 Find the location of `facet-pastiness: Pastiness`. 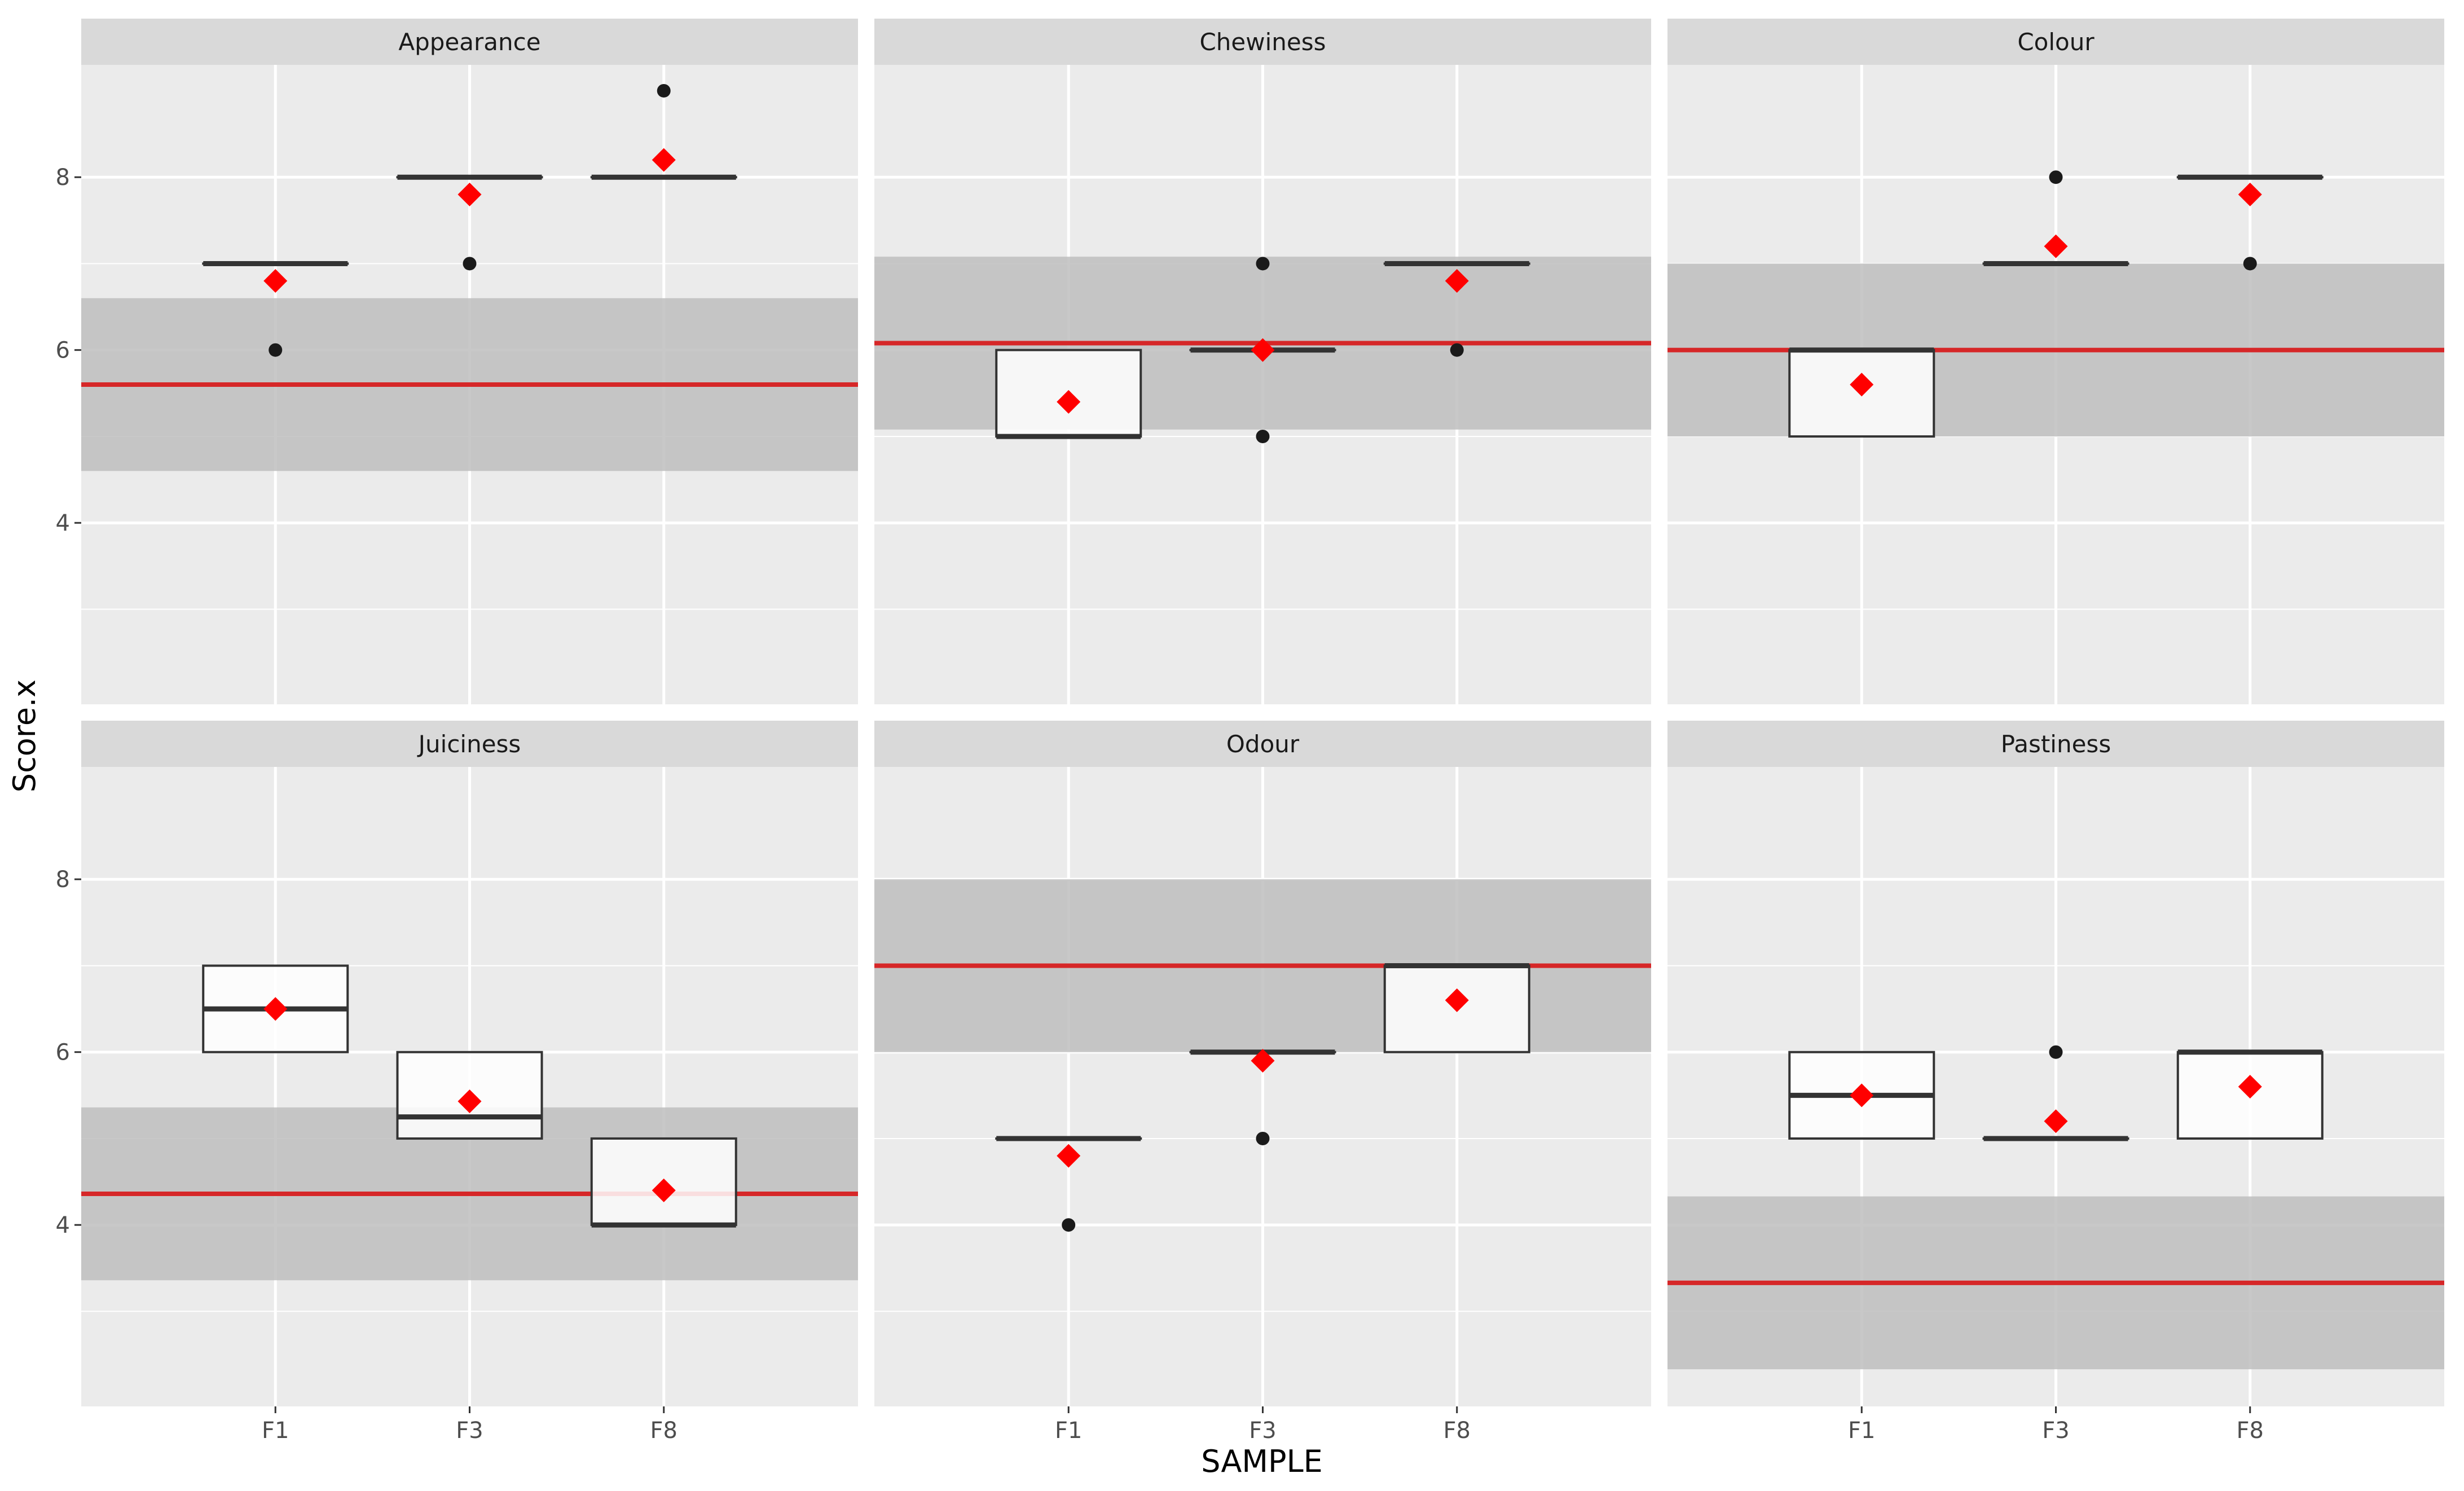

facet-pastiness: Pastiness is located at coordinates (2055, 1063).